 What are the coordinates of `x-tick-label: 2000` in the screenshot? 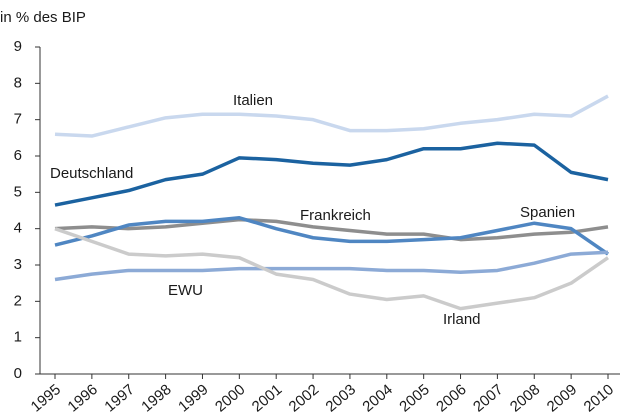 It's located at (230, 397).